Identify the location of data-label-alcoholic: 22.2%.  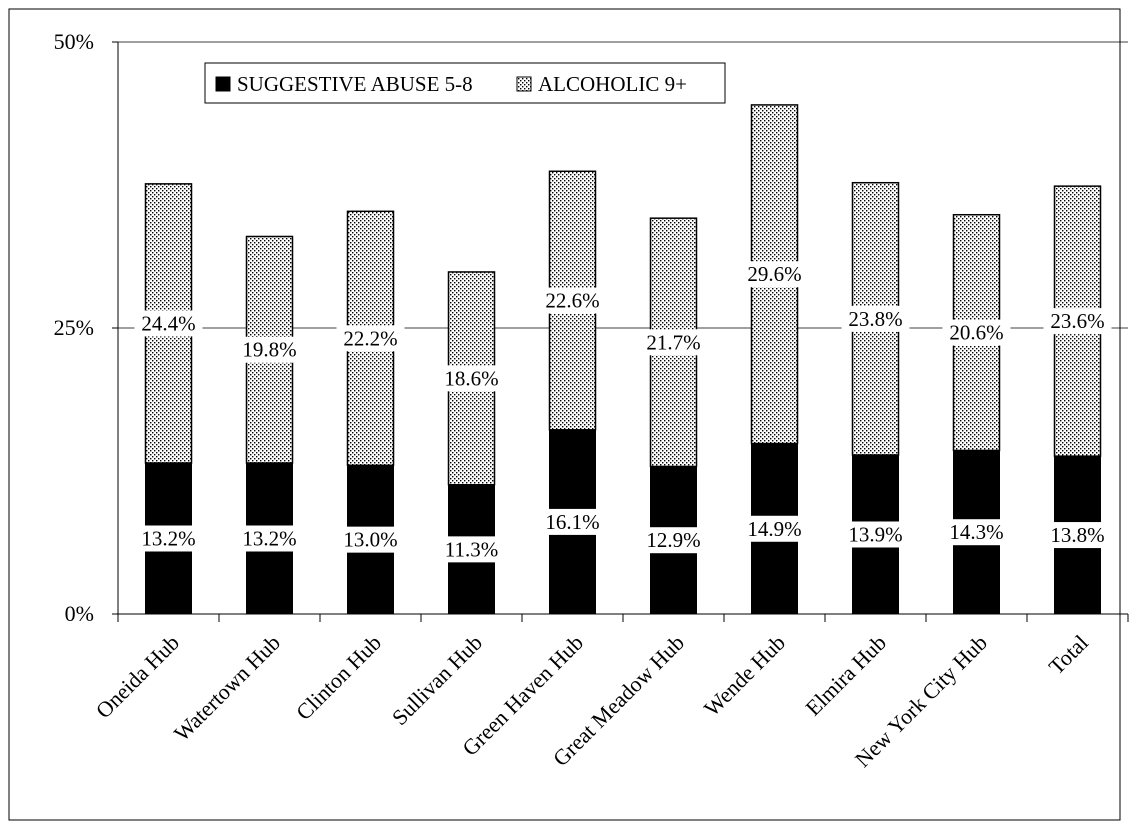
(370, 338).